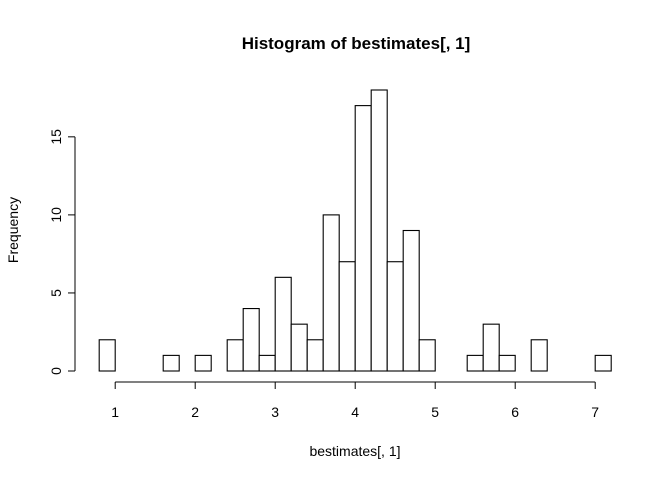 This screenshot has width=672, height=480. I want to click on x-tick-label: 7, so click(595, 412).